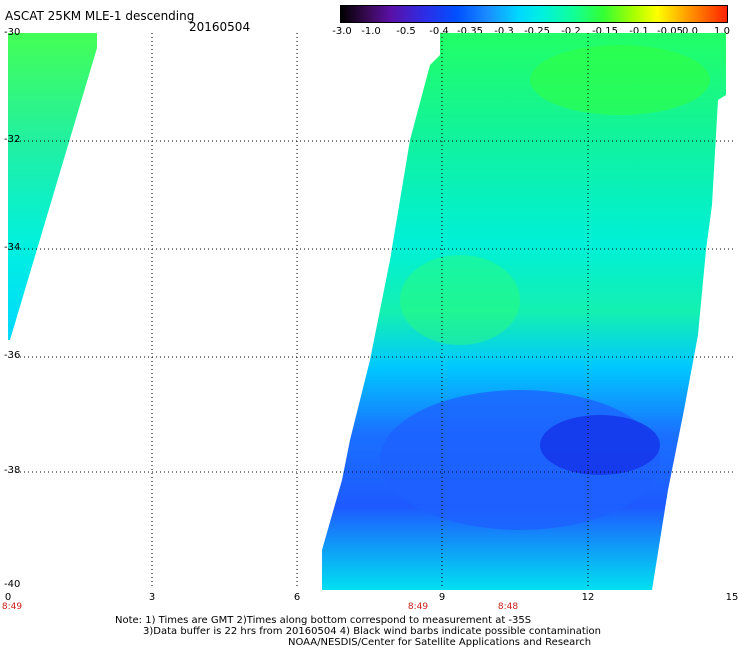  What do you see at coordinates (342, 31) in the screenshot?
I see `colorbar-label: -3.0` at bounding box center [342, 31].